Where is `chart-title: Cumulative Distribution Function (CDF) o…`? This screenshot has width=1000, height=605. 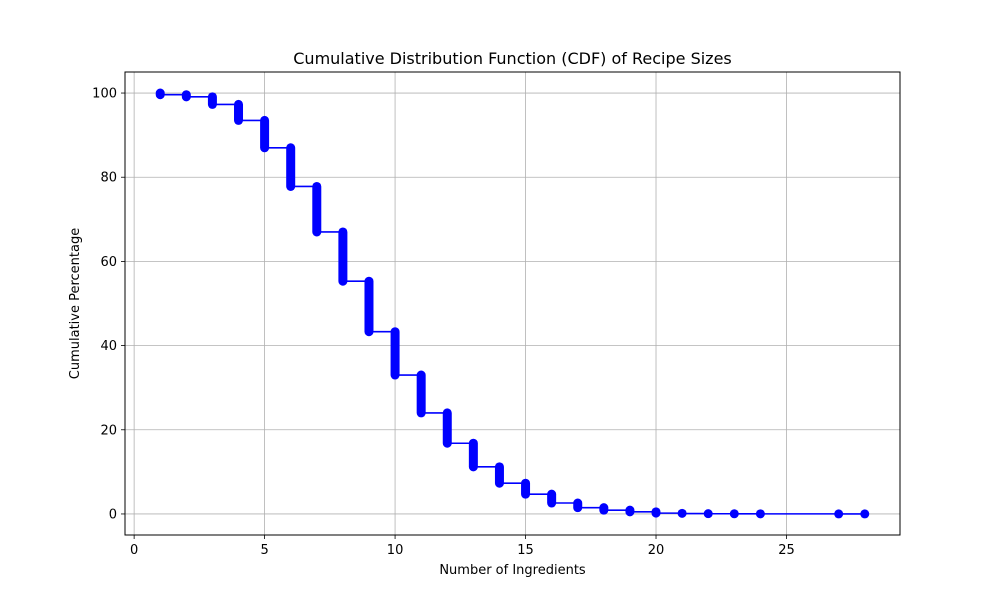
chart-title: Cumulative Distribution Function (CDF) o… is located at coordinates (512, 58).